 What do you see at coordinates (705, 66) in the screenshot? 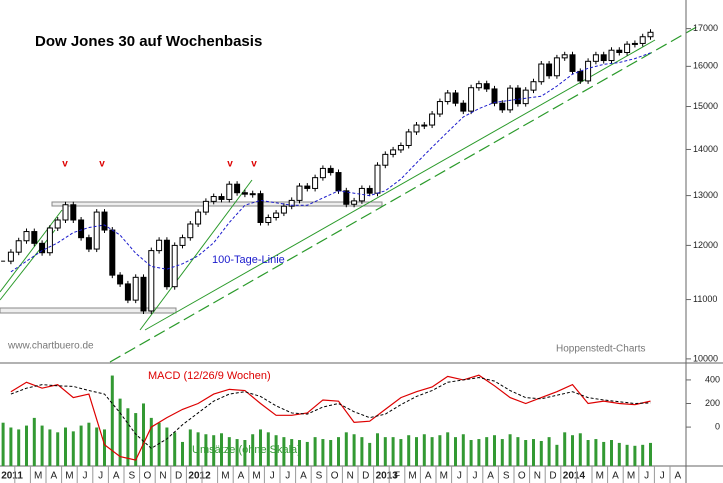
I see `y-tick-label: 16000` at bounding box center [705, 66].